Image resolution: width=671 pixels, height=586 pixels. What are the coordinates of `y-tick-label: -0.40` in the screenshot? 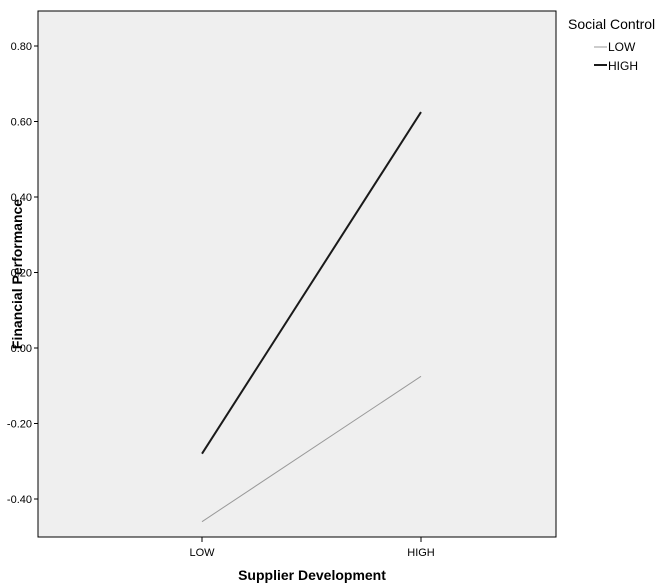 It's located at (19, 500).